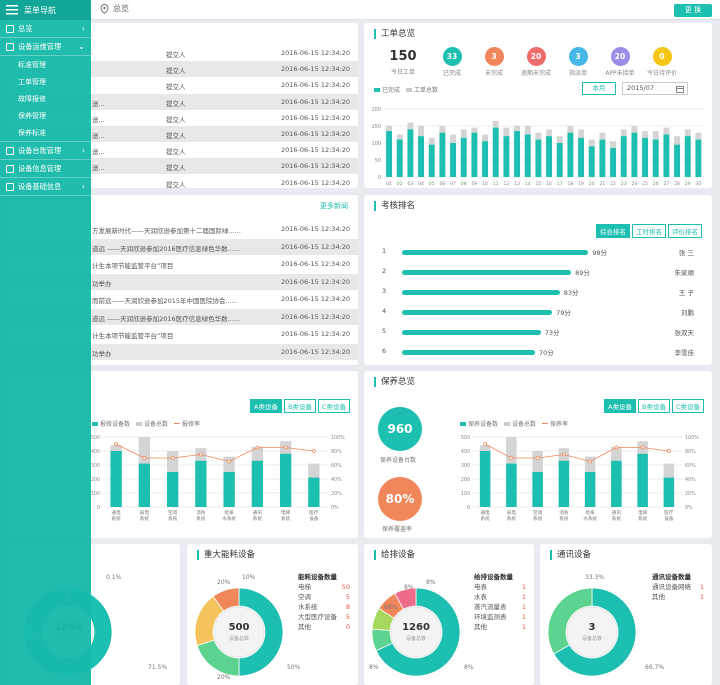 This screenshot has width=720, height=685. What do you see at coordinates (538, 353) in the screenshot?
I see `ranking-row: 6 70分 李雪佳` at bounding box center [538, 353].